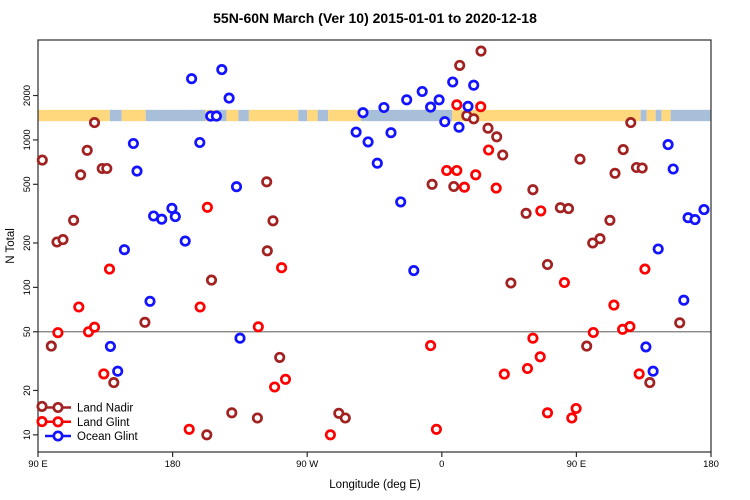 This screenshot has height=500, width=750. Describe the element at coordinates (108, 437) in the screenshot. I see `legend-item-label: Ocean Glint` at that location.